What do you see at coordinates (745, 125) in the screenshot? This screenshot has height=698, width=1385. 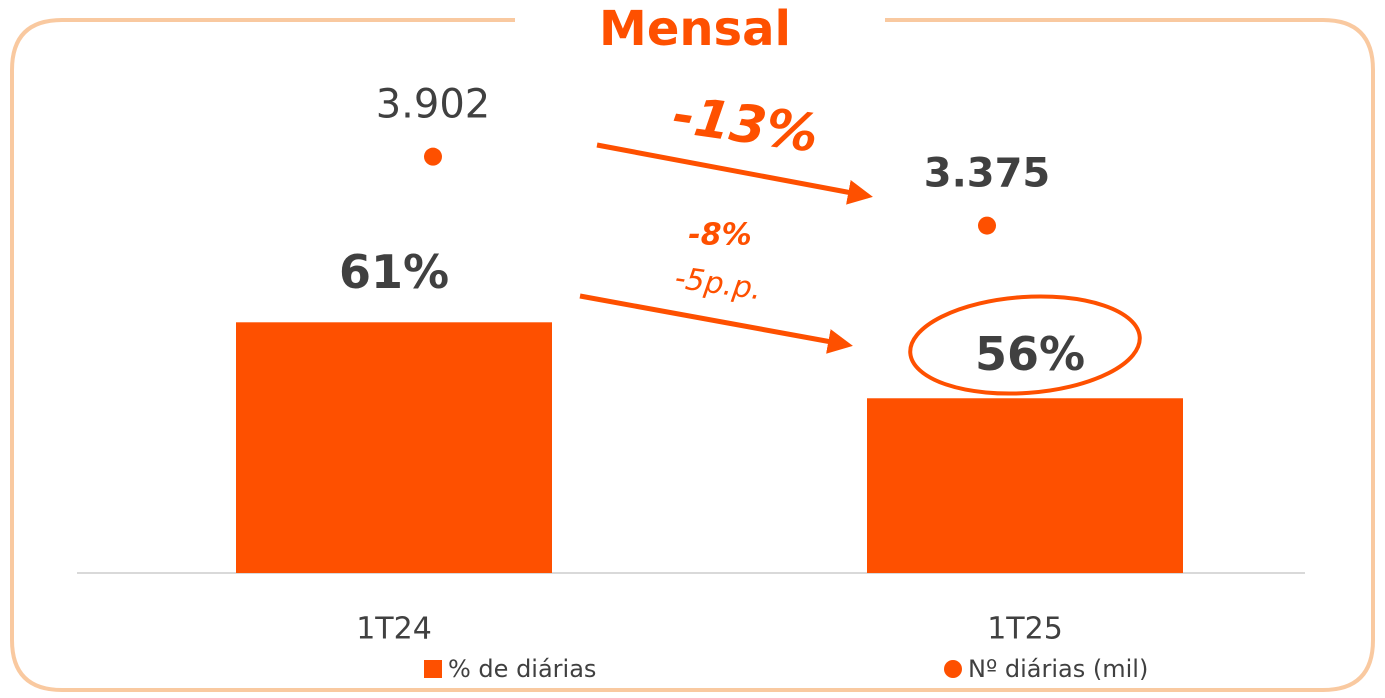 I see `annotation: -13%` at bounding box center [745, 125].